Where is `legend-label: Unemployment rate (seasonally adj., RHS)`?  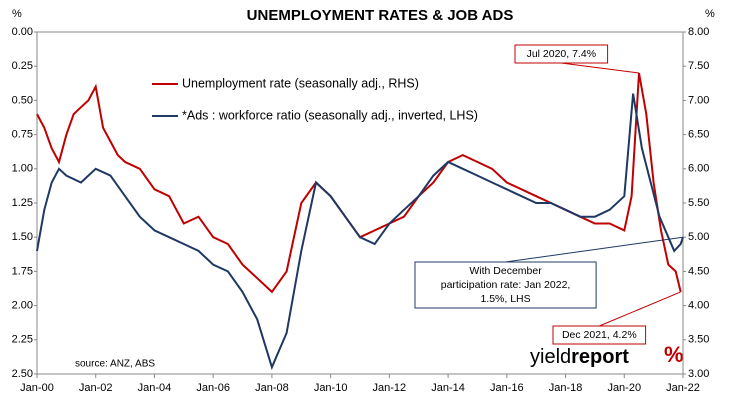 legend-label: Unemployment rate (seasonally adj., RHS) is located at coordinates (300, 83).